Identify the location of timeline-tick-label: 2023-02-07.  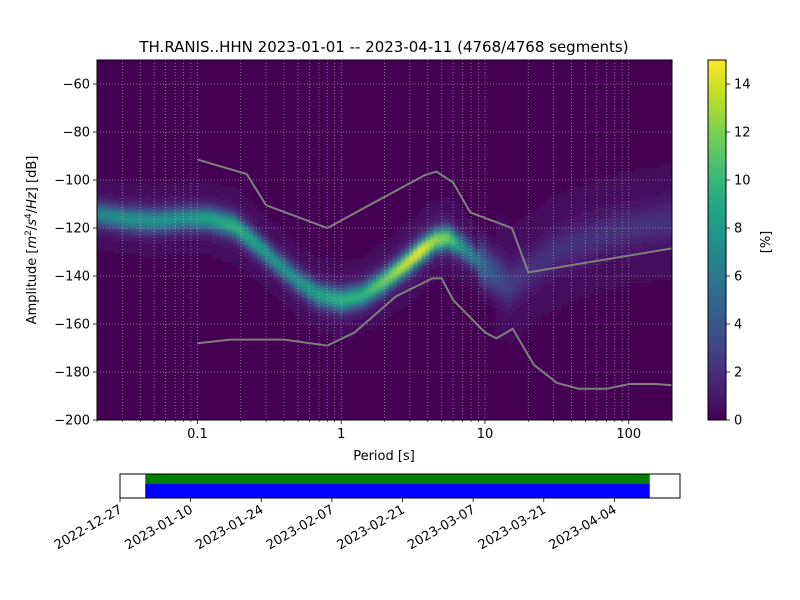
(300, 527).